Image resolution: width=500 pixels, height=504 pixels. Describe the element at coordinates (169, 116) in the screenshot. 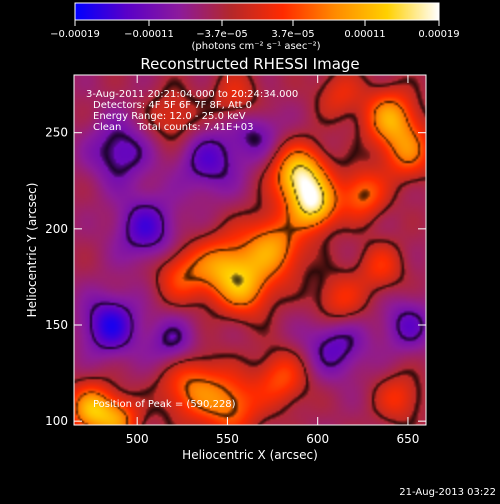

I see `annotation-energy-range: Energy Range: 12.0 - 25.0 keV` at that location.